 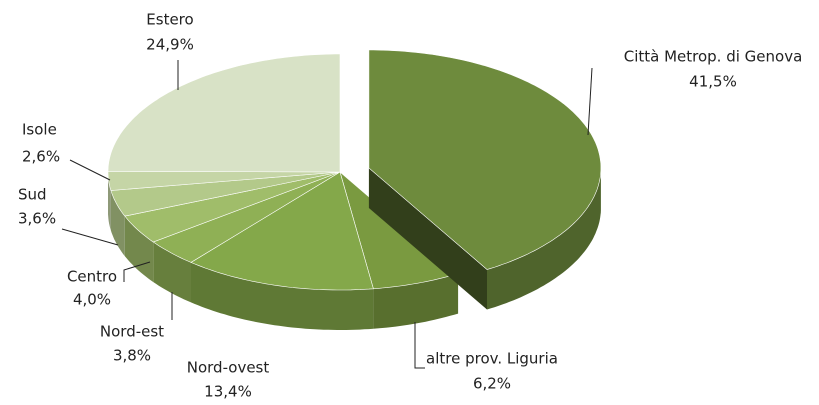 What do you see at coordinates (32, 195) in the screenshot?
I see `slice-label: Sud` at bounding box center [32, 195].